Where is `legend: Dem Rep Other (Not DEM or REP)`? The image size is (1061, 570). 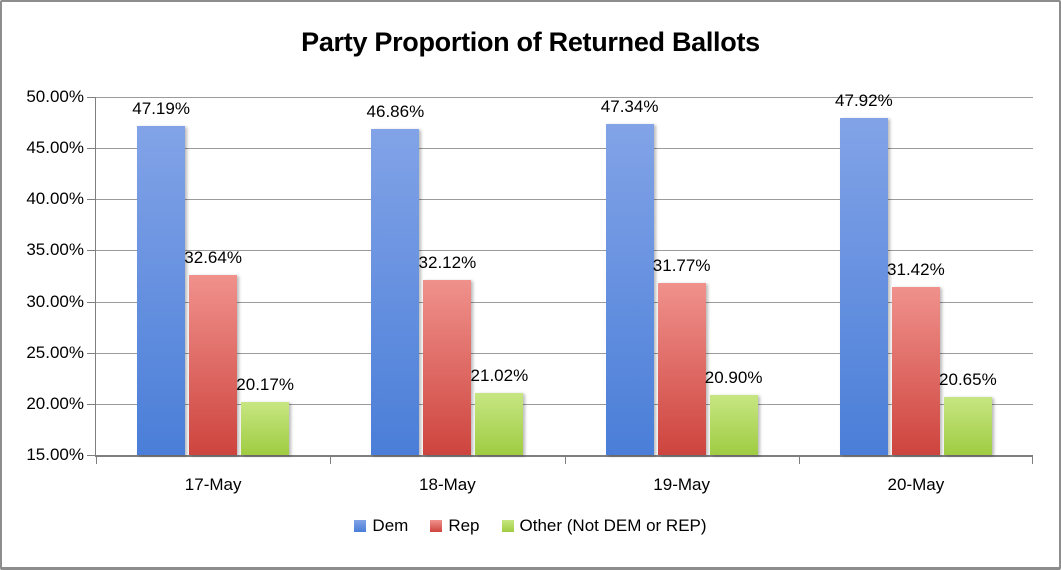
legend: Dem Rep Other (Not DEM or REP) is located at coordinates (530, 526).